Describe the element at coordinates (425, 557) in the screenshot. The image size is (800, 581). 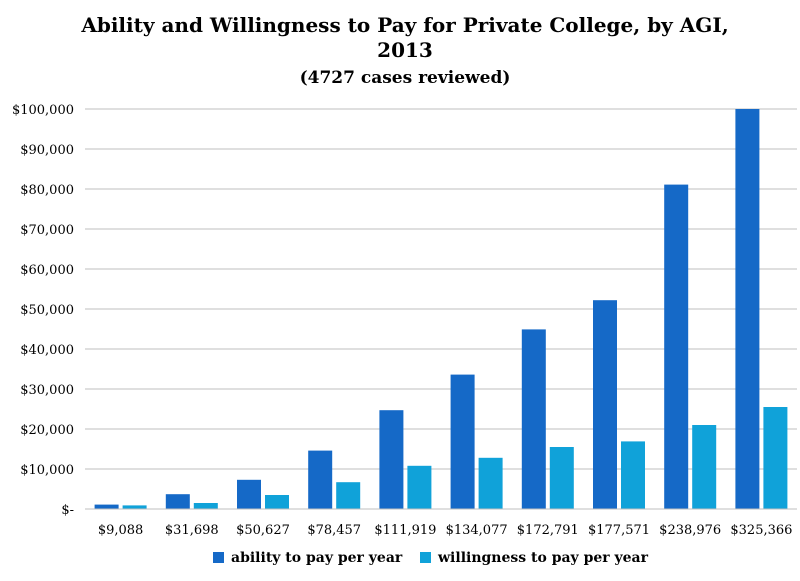
I see `legend-swatch-willingness` at that location.